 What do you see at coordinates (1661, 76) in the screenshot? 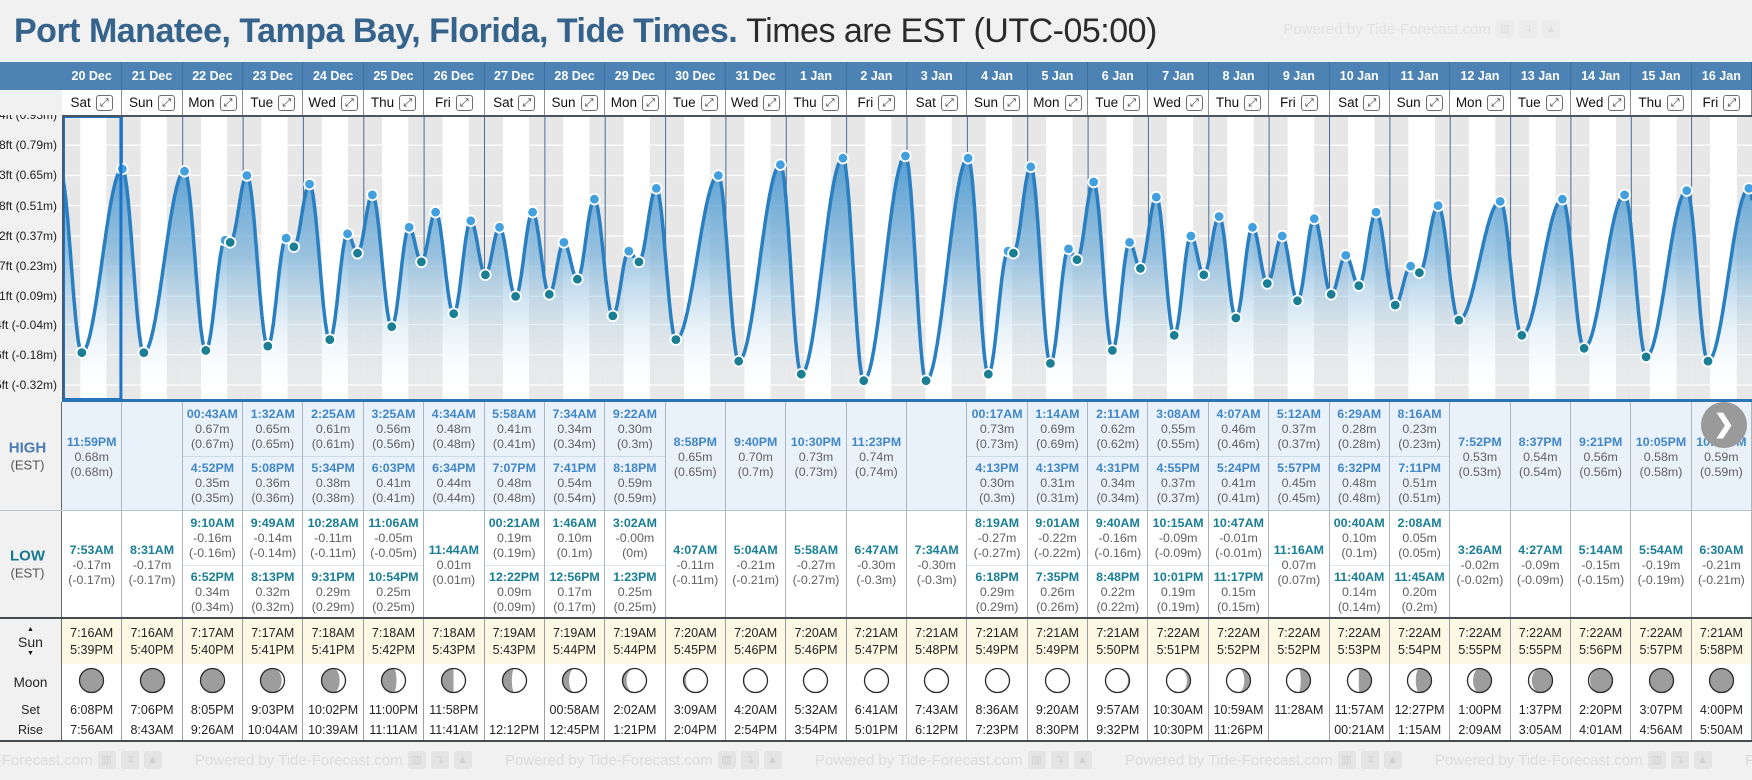
I see `date-cell: 15 Jan` at bounding box center [1661, 76].